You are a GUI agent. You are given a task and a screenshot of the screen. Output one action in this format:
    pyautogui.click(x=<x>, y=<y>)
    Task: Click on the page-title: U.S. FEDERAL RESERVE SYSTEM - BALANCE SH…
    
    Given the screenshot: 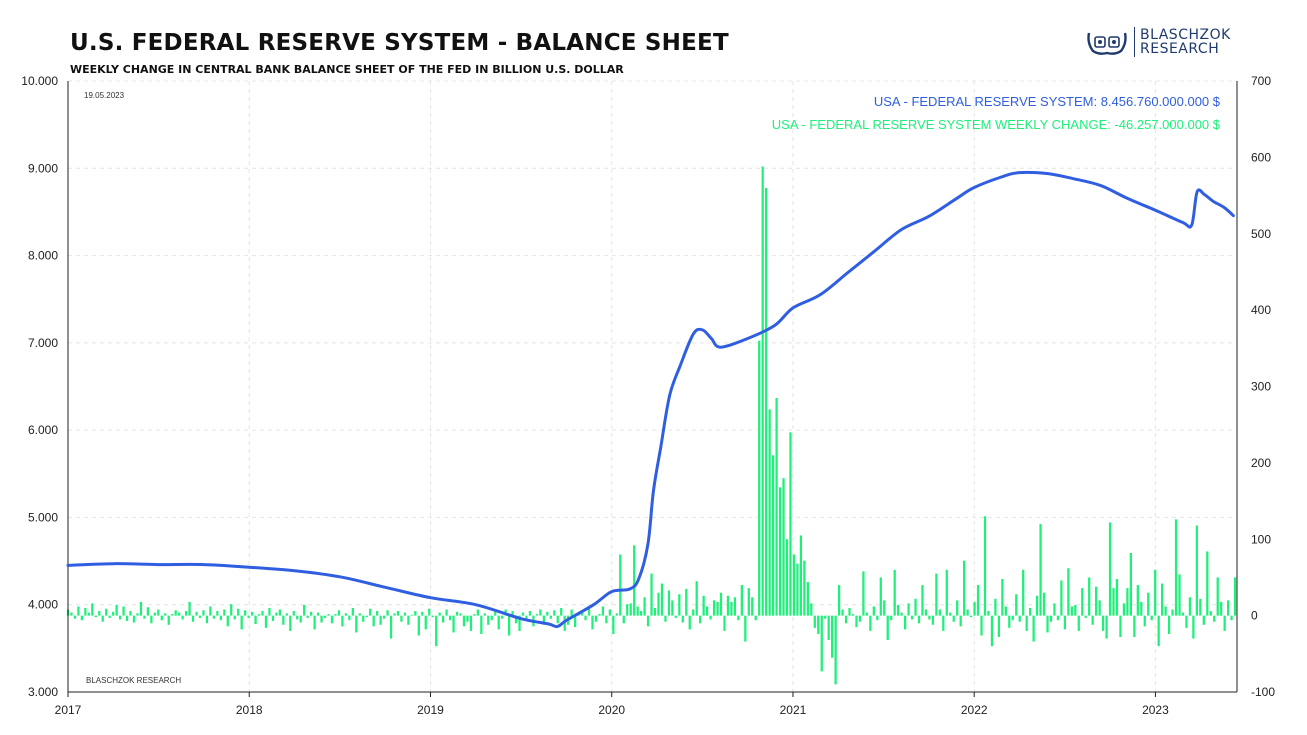 What is the action you would take?
    pyautogui.click(x=399, y=43)
    